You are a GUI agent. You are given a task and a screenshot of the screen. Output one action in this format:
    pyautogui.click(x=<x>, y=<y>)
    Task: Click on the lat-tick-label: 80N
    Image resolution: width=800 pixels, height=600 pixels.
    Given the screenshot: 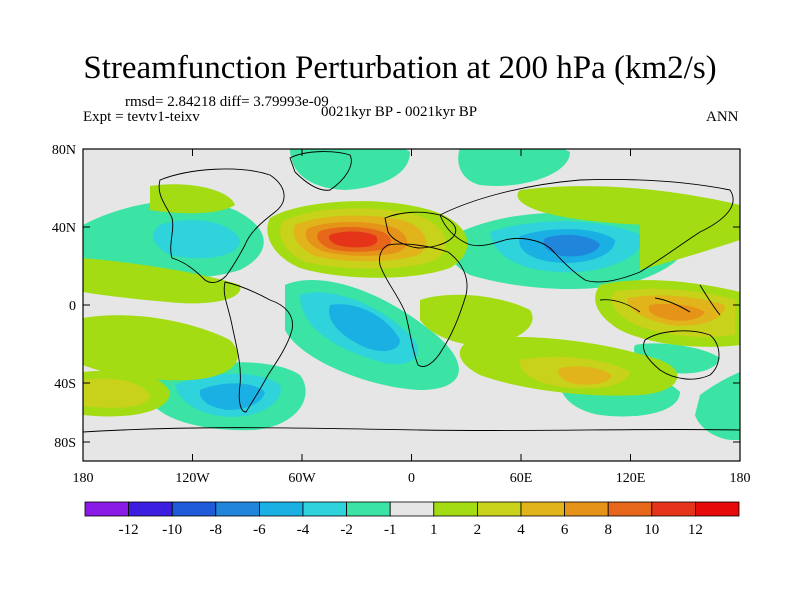 What is the action you would take?
    pyautogui.click(x=64, y=150)
    